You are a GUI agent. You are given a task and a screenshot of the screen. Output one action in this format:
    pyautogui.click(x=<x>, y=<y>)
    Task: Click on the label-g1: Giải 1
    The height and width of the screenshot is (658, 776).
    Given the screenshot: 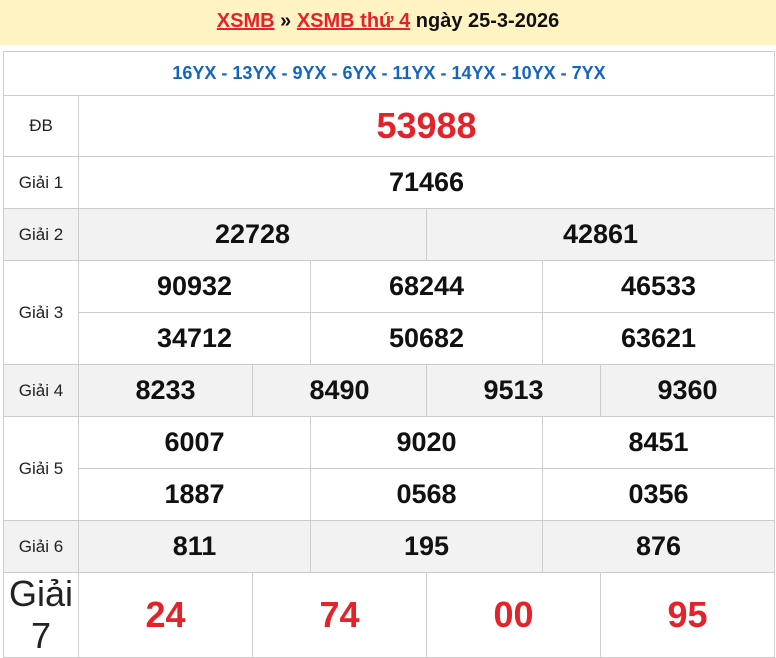 What is the action you would take?
    pyautogui.click(x=41, y=182)
    